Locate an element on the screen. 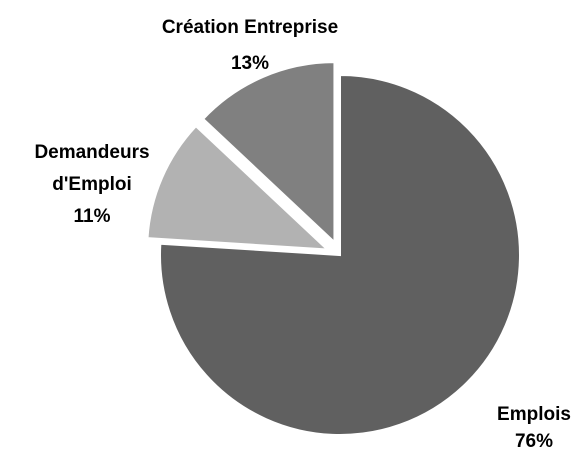  slice-label-emplois: Emplois is located at coordinates (534, 414).